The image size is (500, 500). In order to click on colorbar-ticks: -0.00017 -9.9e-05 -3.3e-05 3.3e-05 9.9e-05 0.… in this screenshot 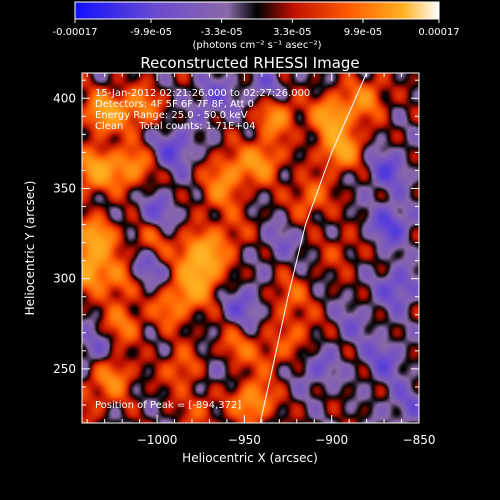, I will do `click(256, 28)`.